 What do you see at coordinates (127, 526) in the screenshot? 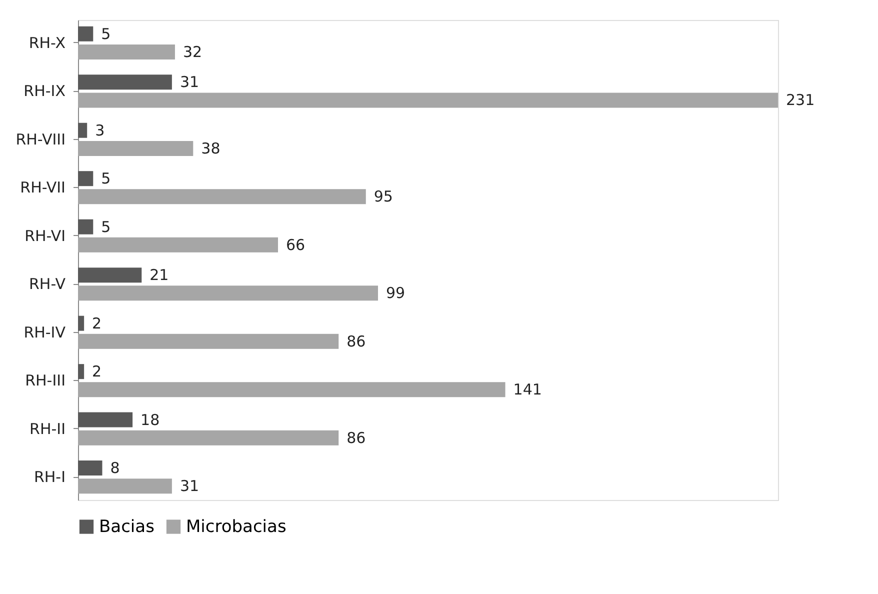
I see `legend-label: Bacias` at bounding box center [127, 526].